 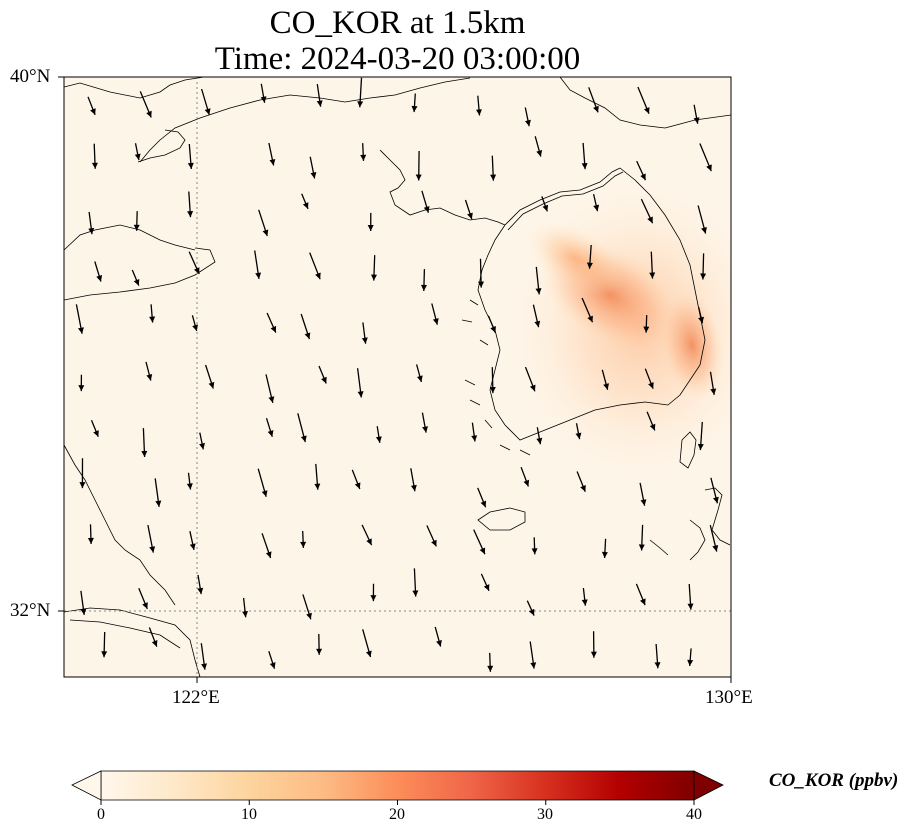 I want to click on yangtze-bank, so click(x=125, y=634).